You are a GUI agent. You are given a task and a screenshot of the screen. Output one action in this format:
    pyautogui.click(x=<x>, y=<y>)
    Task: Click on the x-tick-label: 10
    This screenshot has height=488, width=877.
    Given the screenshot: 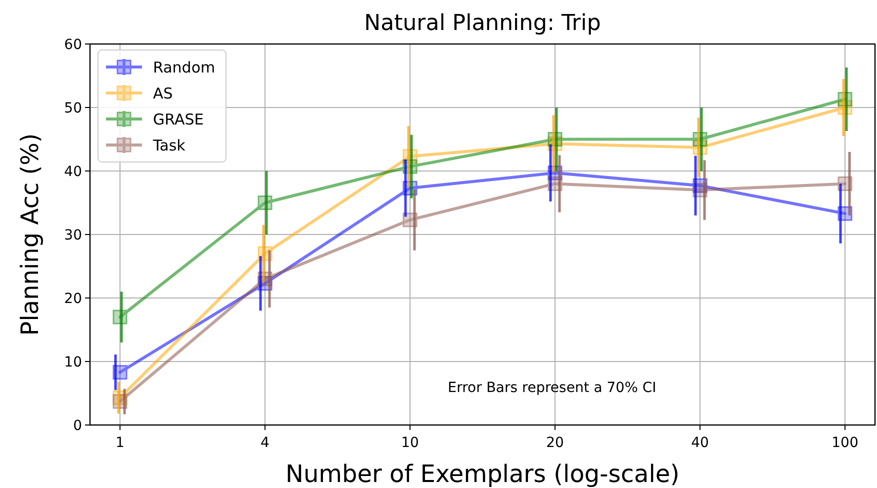 What is the action you would take?
    pyautogui.click(x=410, y=443)
    